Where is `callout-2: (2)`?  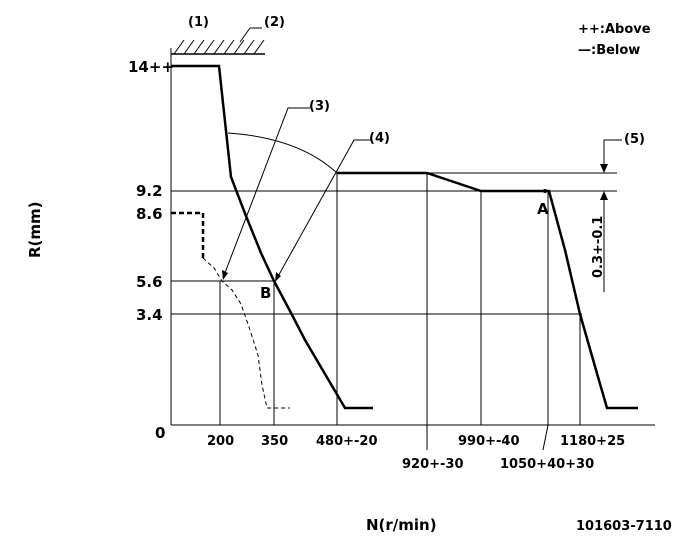 callout-2: (2) is located at coordinates (274, 22).